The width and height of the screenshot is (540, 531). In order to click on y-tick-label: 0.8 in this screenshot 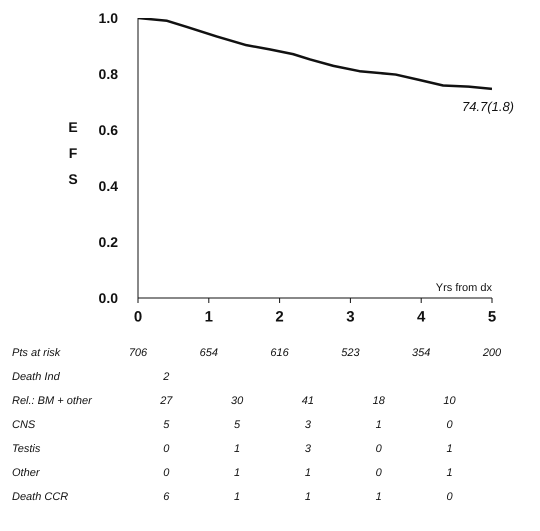, I will do `click(108, 74)`.